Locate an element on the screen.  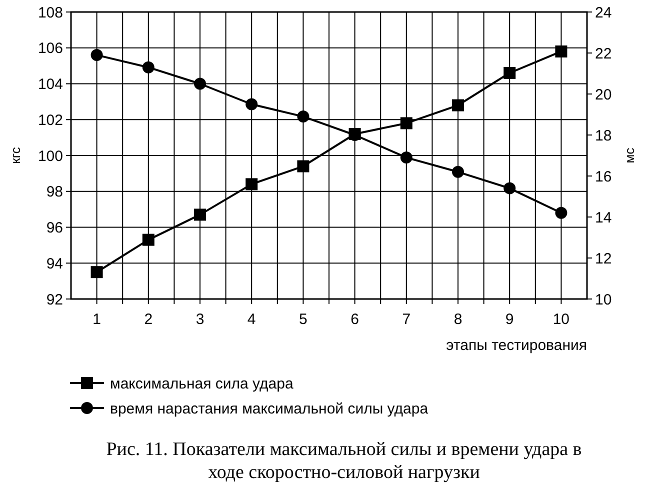
y-tick-label: 92 is located at coordinates (54, 299).